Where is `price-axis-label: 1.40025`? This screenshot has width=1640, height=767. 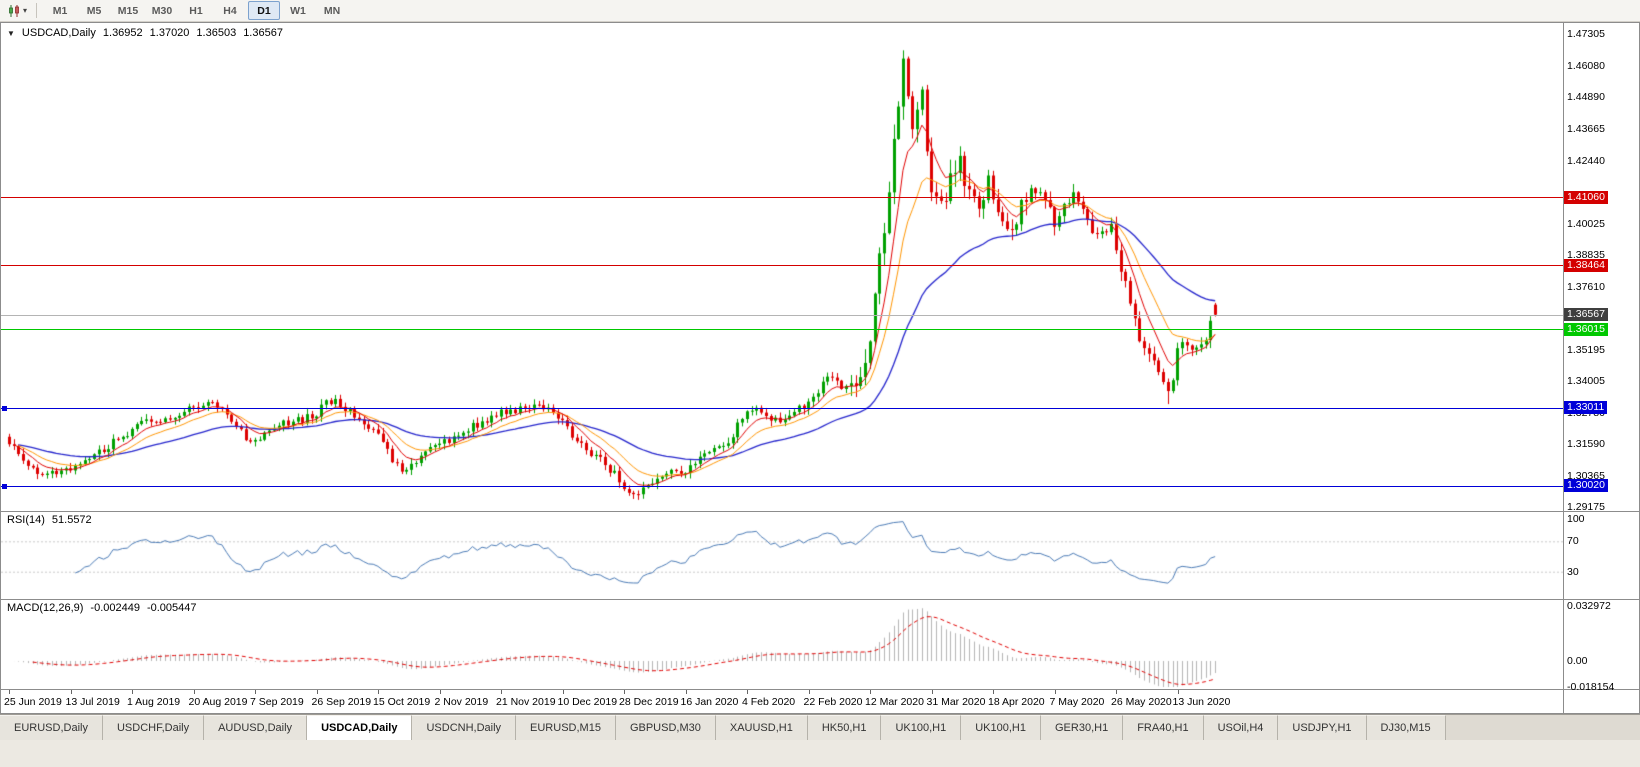
price-axis-label: 1.40025 is located at coordinates (1586, 223).